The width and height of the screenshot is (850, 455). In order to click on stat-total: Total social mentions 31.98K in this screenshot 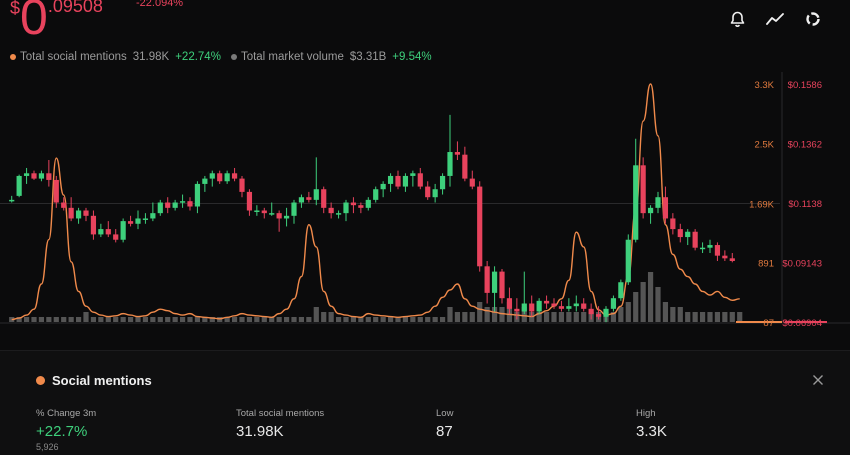, I will do `click(280, 424)`.